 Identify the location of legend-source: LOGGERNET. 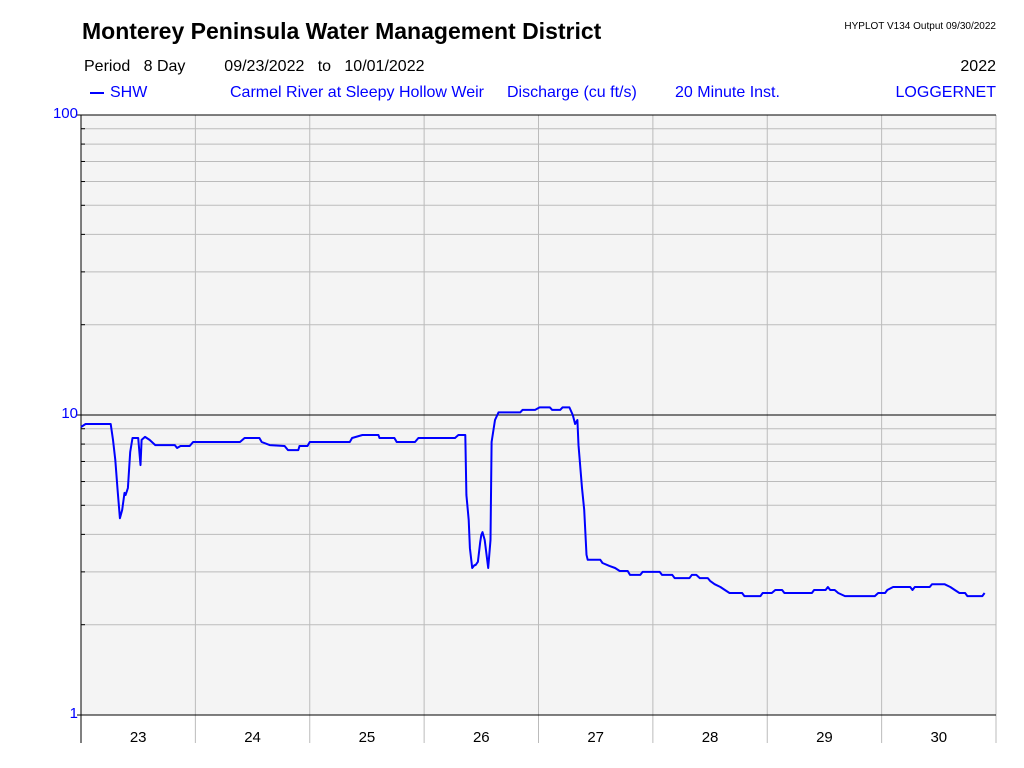
(945, 92).